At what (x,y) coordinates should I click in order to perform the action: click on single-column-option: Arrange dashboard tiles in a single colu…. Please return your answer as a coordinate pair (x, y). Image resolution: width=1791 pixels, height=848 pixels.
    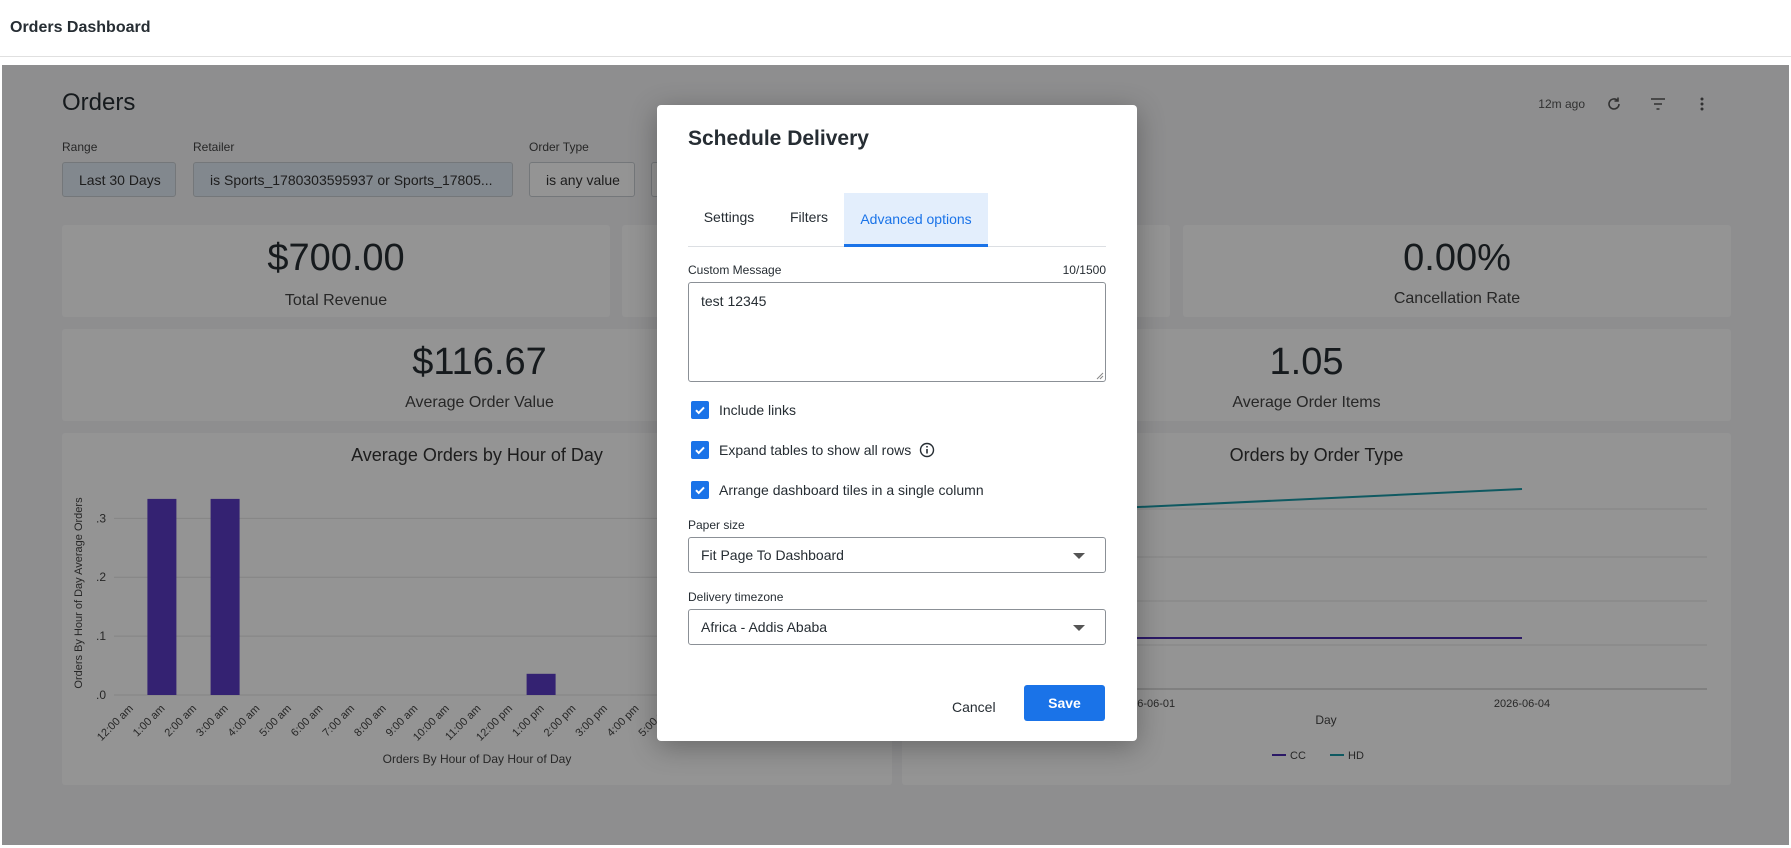
    Looking at the image, I should click on (837, 490).